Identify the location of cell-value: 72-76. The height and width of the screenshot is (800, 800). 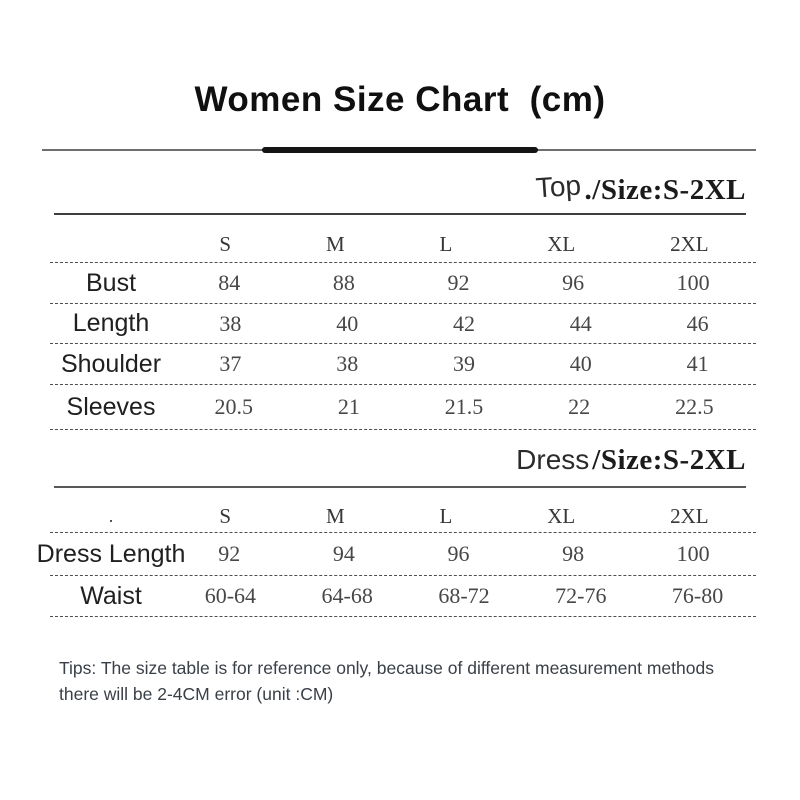
(581, 595).